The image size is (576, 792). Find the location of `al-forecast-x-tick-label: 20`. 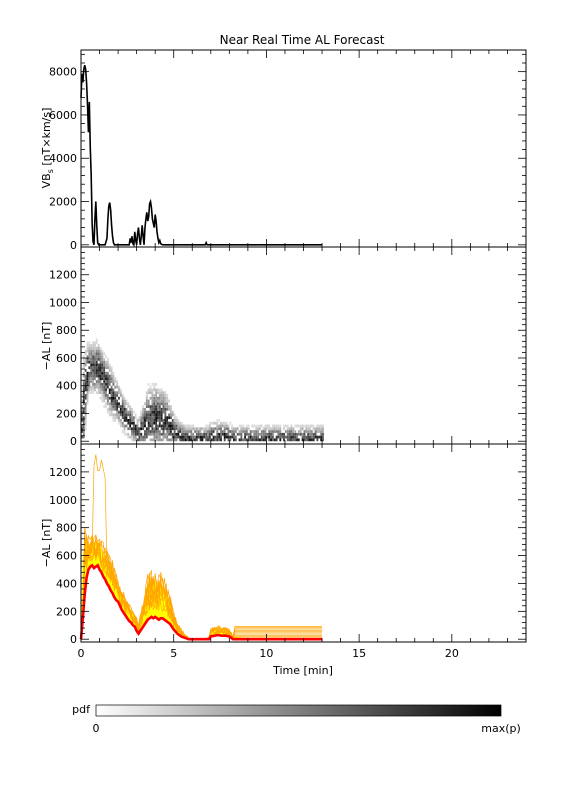

al-forecast-x-tick-label: 20 is located at coordinates (452, 653).